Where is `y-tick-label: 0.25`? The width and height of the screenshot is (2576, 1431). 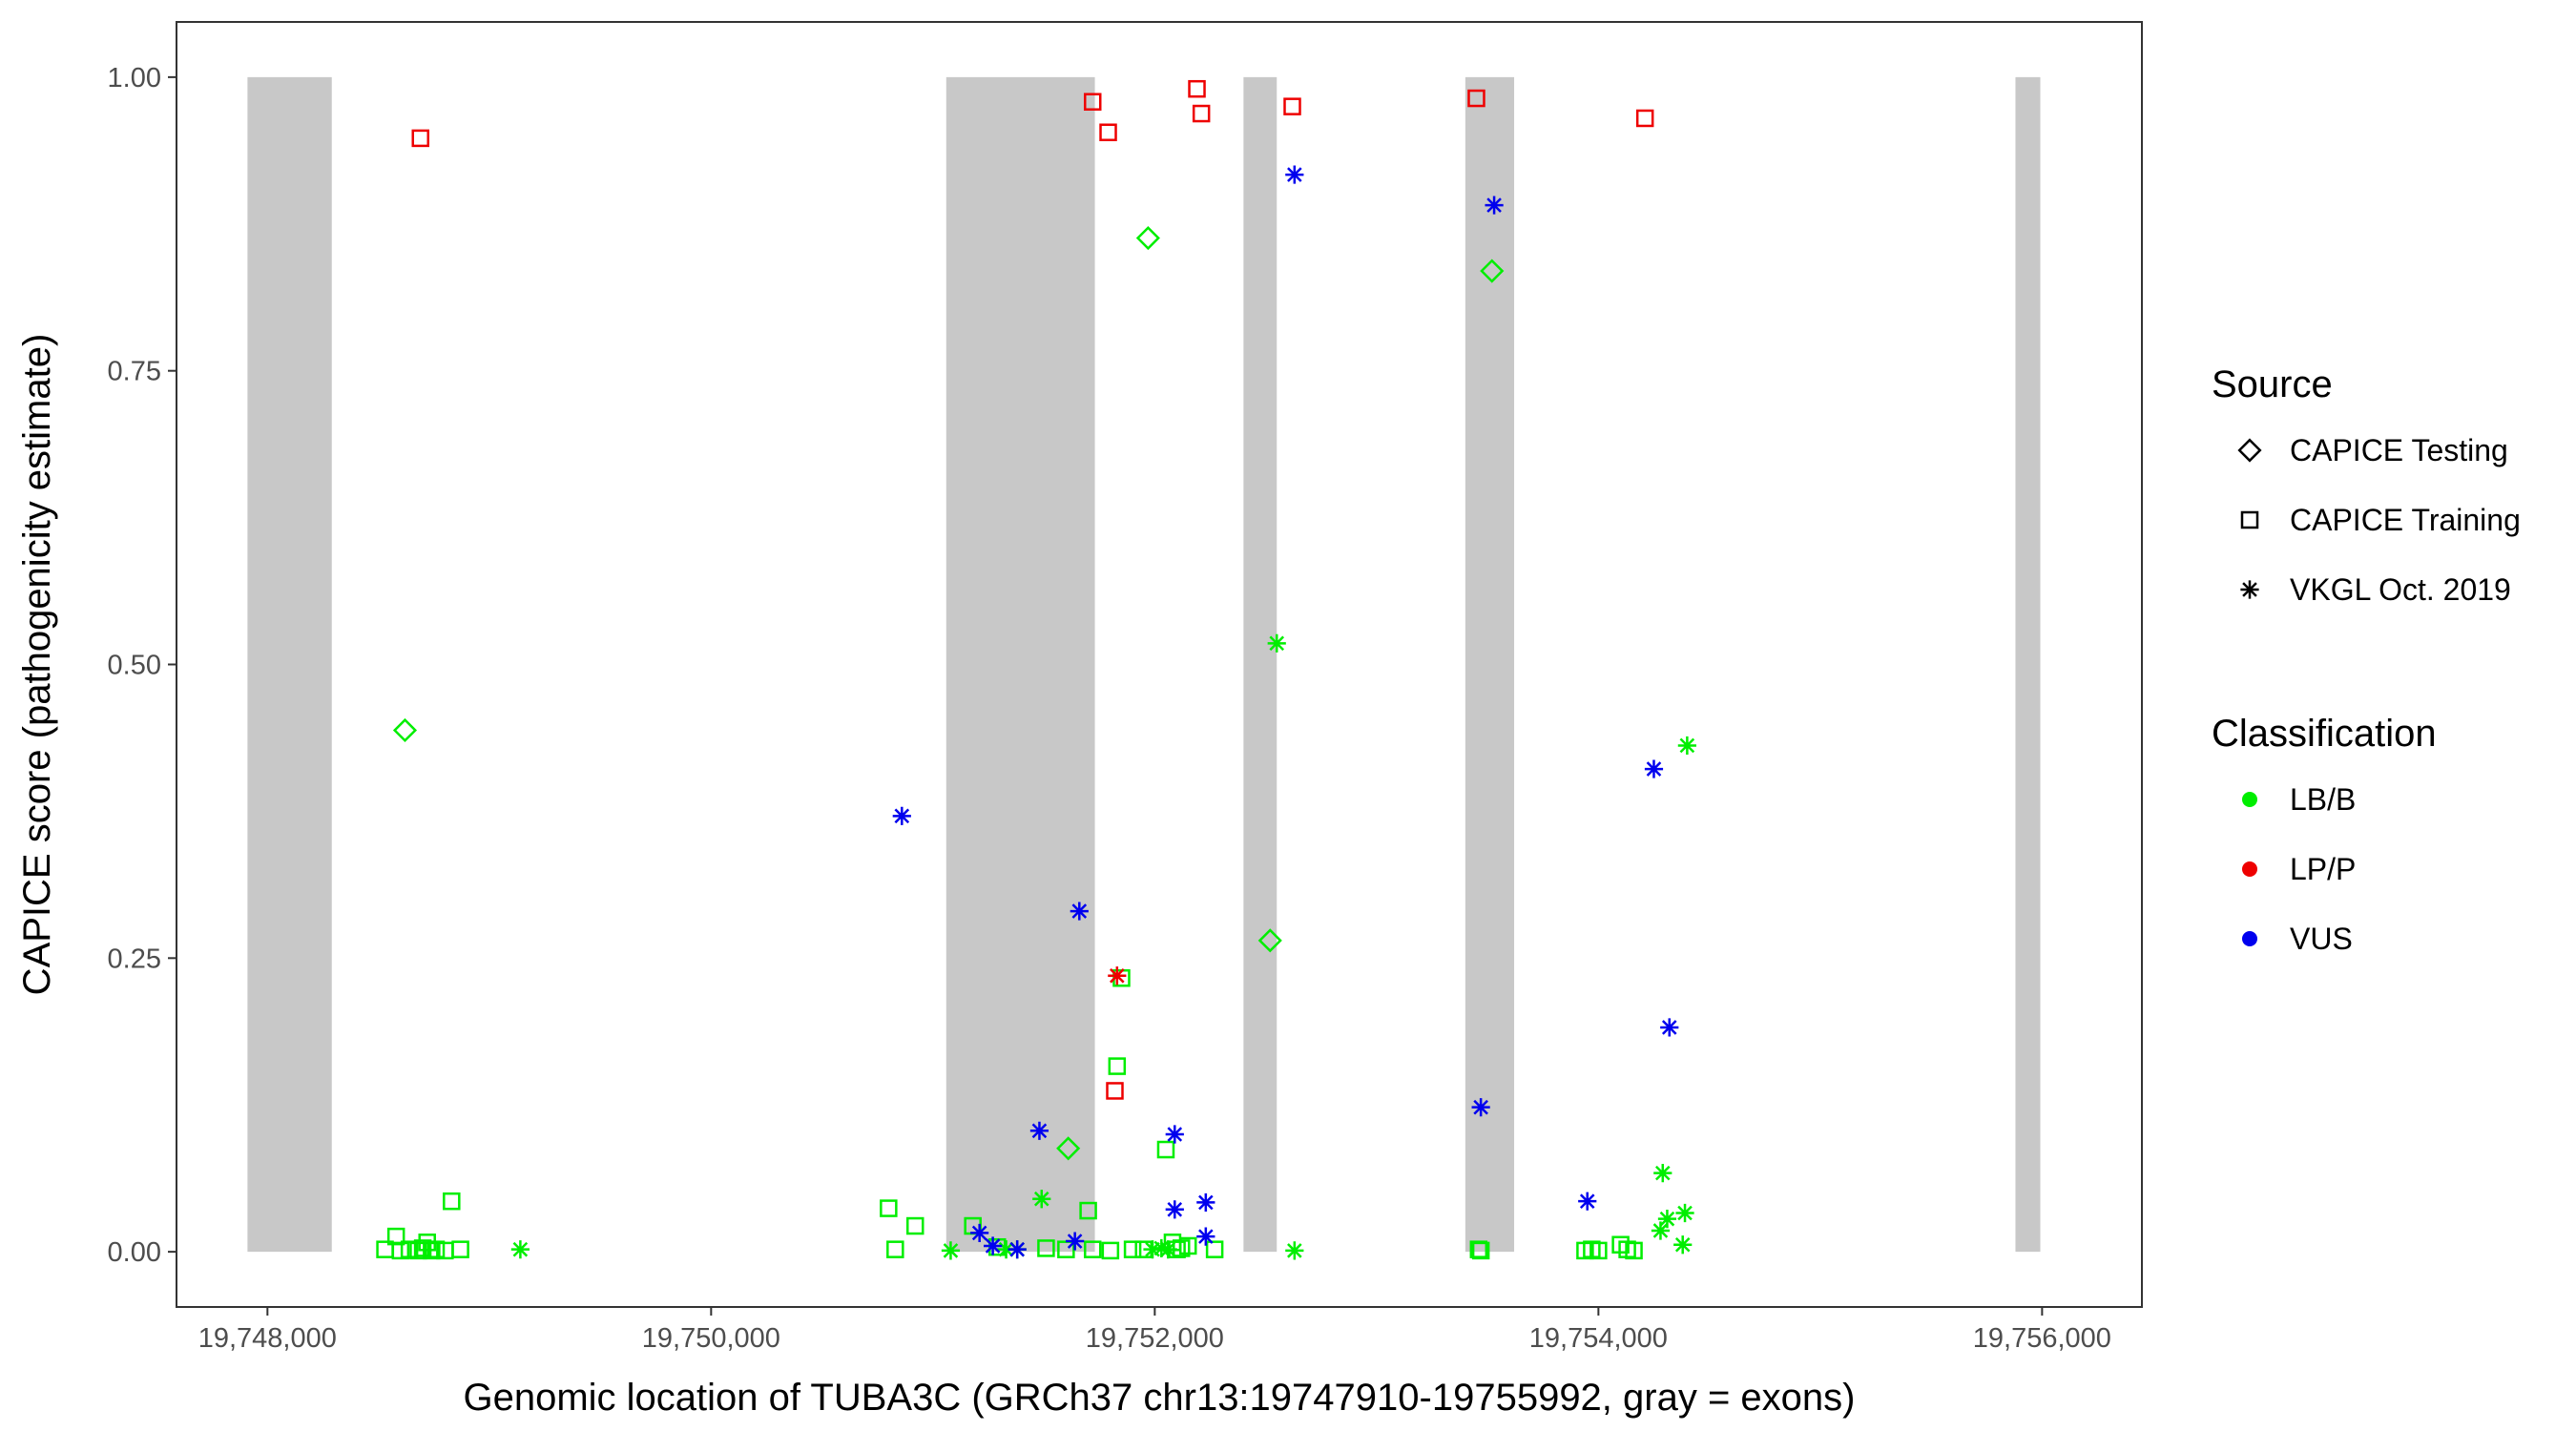
y-tick-label: 0.25 is located at coordinates (134, 959).